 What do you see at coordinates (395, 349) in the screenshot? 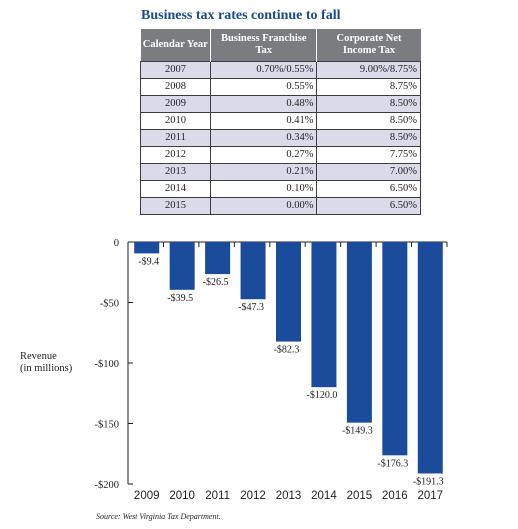
I see `bar-2016` at bounding box center [395, 349].